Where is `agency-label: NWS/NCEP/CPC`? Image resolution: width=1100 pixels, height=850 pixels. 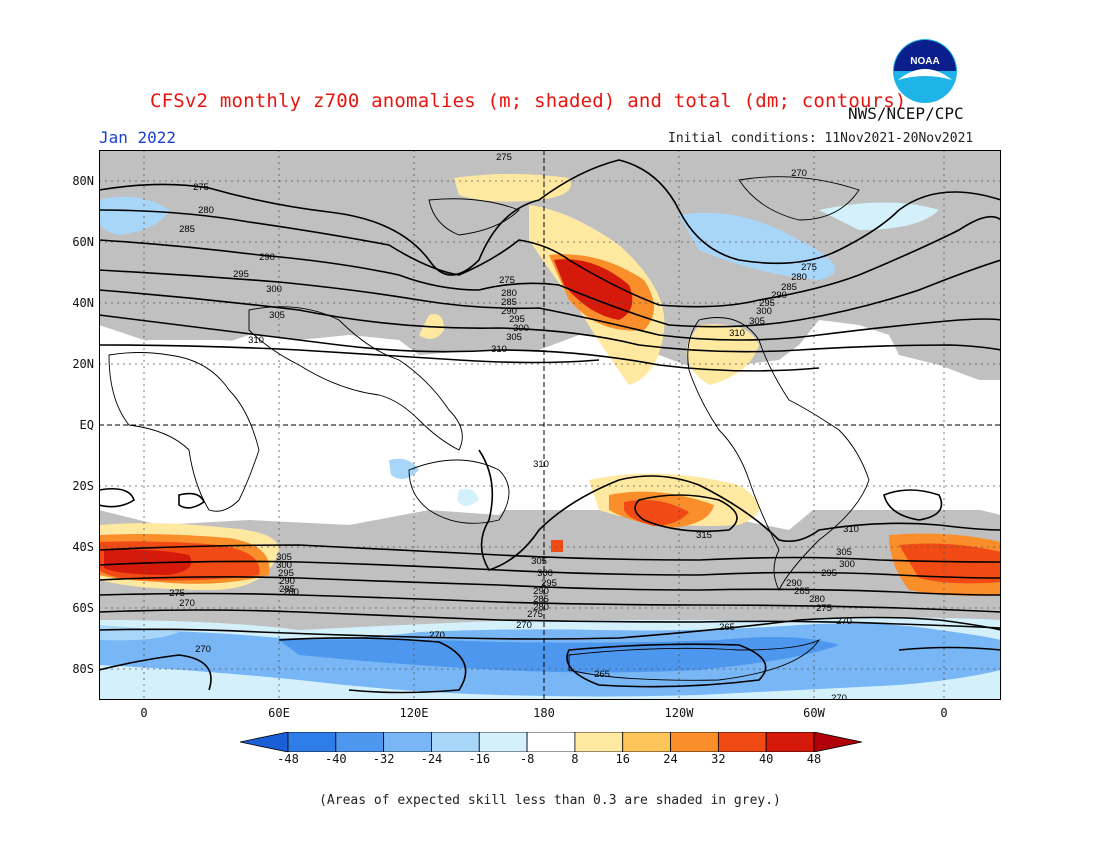
agency-label: NWS/NCEP/CPC is located at coordinates (906, 113).